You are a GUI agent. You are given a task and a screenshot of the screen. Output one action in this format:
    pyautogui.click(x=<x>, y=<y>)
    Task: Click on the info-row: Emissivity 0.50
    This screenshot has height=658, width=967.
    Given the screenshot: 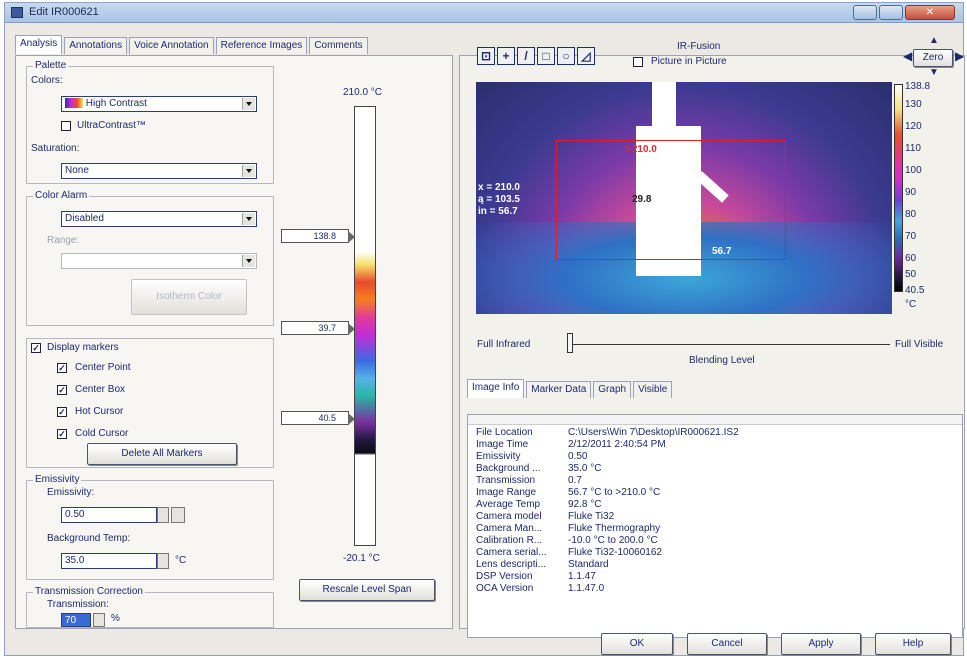 What is the action you would take?
    pyautogui.click(x=532, y=456)
    